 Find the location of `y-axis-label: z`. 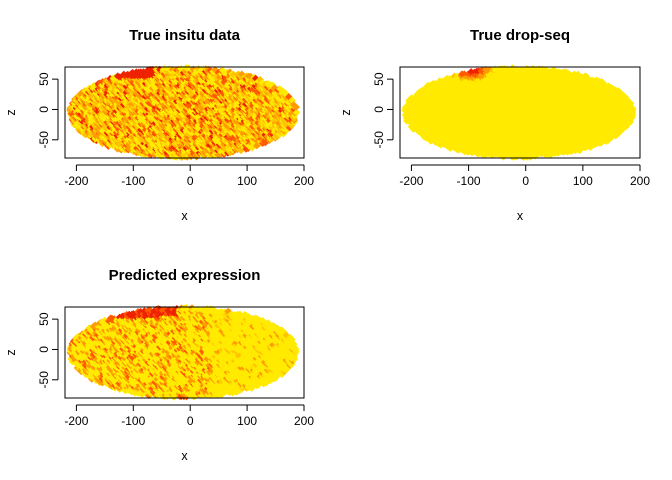

y-axis-label: z is located at coordinates (11, 112).